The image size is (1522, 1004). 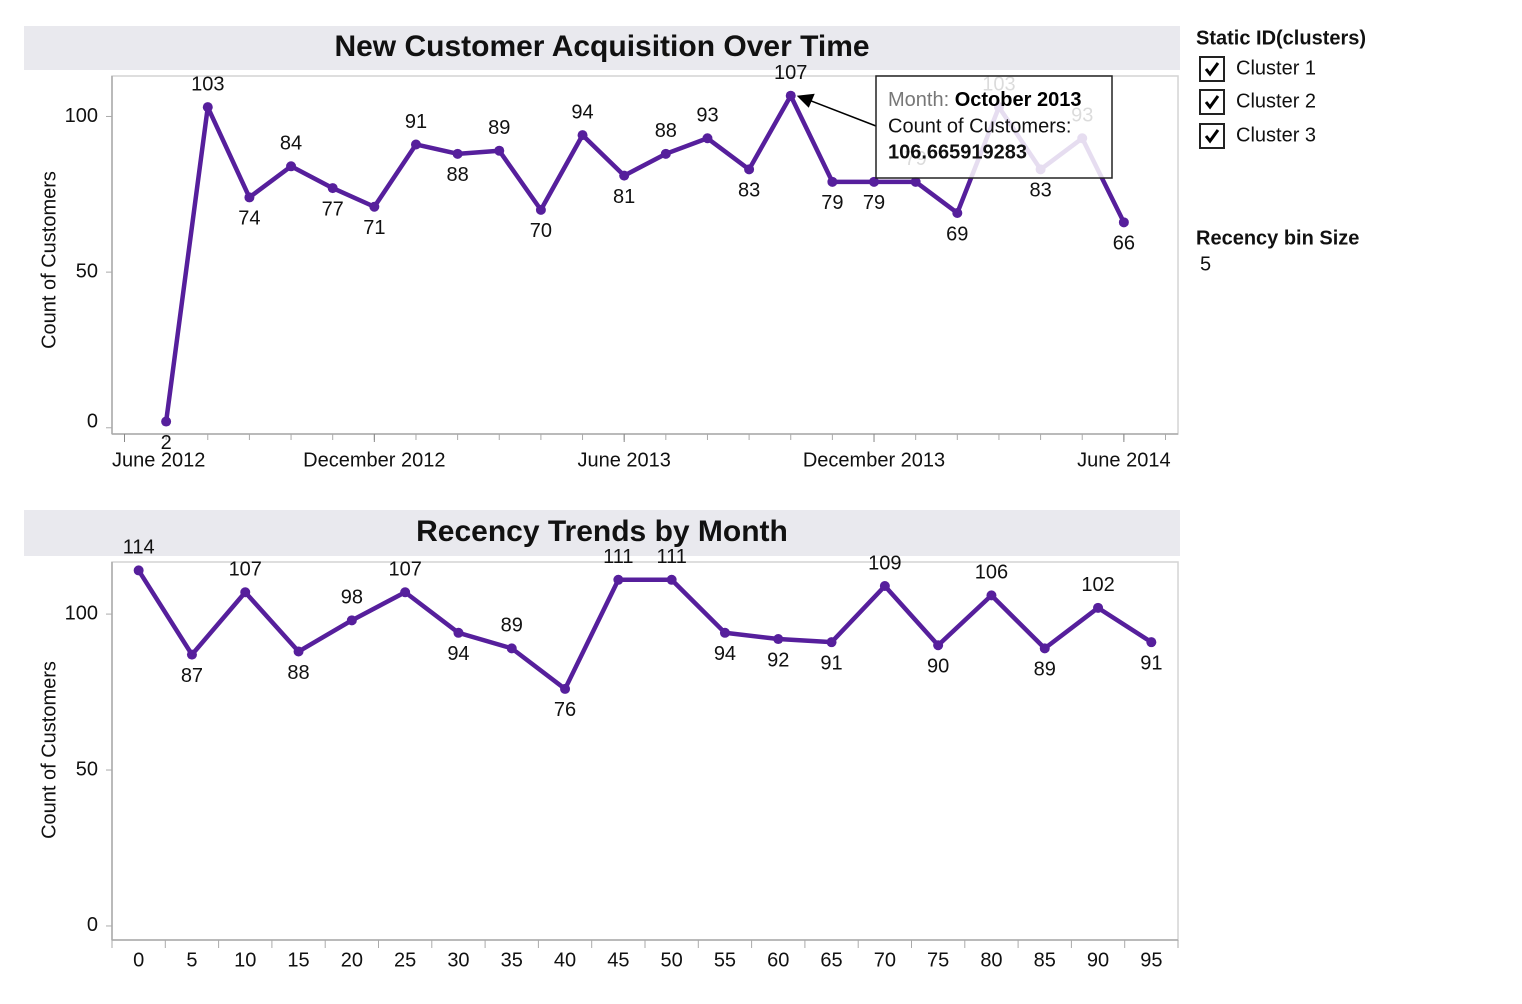 What do you see at coordinates (644, 630) in the screenshot?
I see `line` at bounding box center [644, 630].